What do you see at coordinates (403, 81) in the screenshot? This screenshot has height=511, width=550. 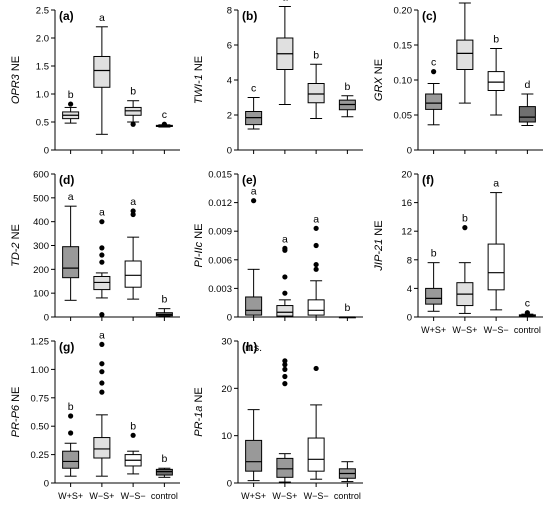 I see `y-tick-label: 0.10` at bounding box center [403, 81].